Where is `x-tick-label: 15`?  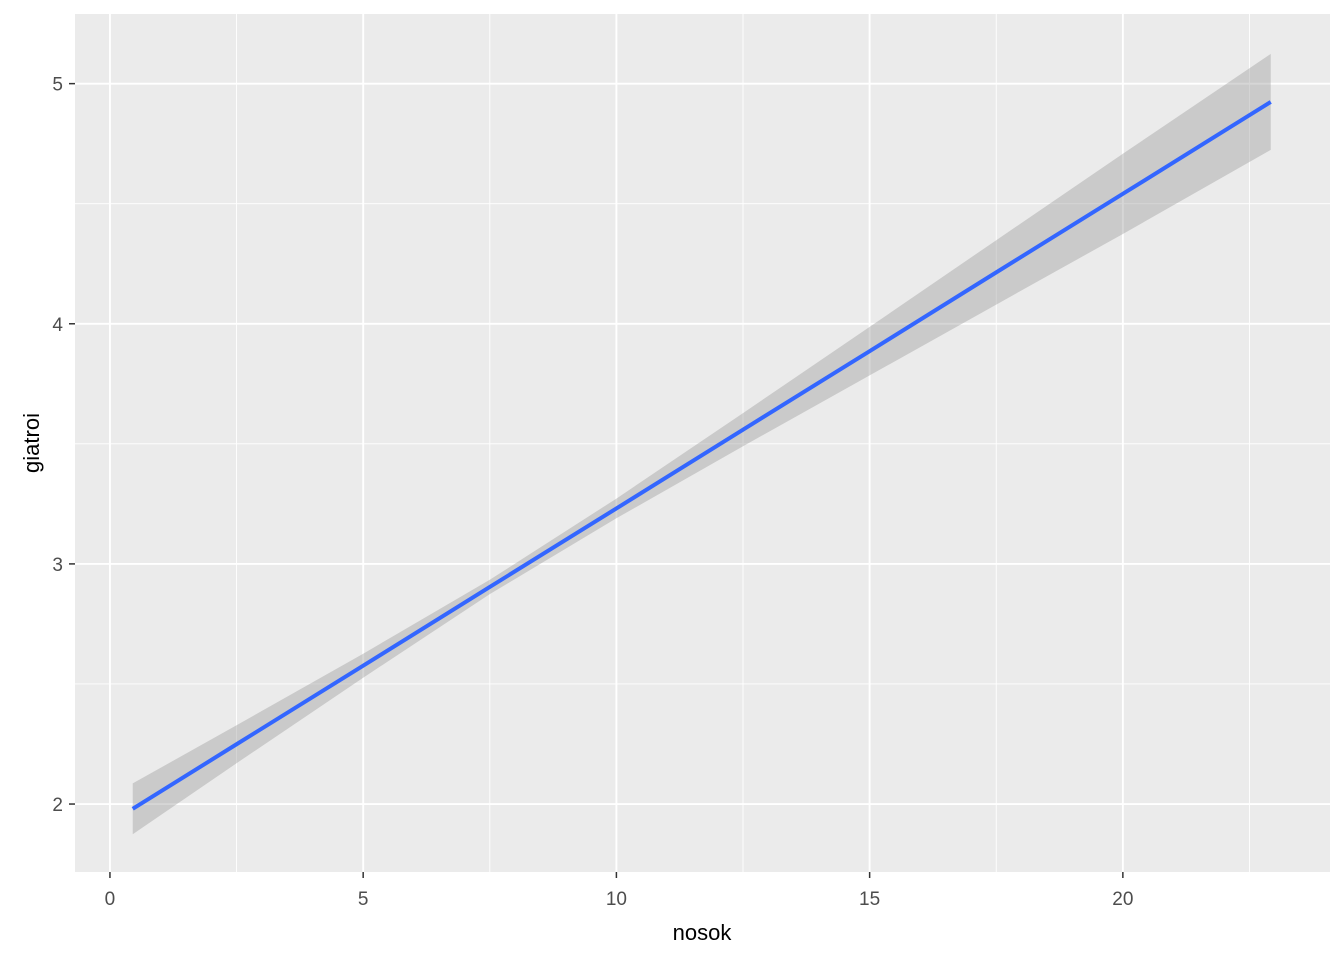 x-tick-label: 15 is located at coordinates (869, 899).